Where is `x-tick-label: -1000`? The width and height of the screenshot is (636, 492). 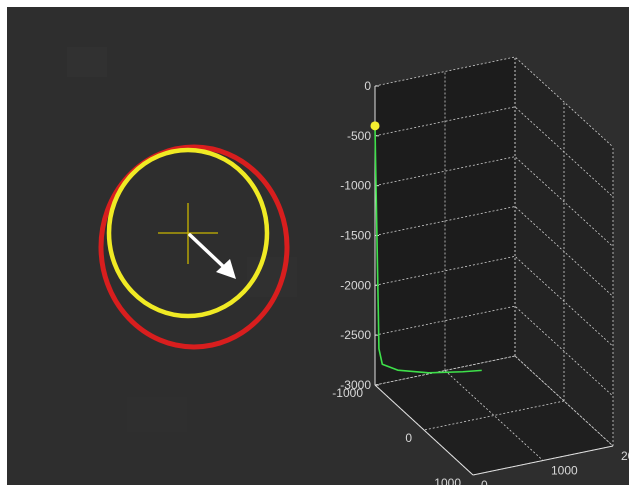
x-tick-label: -1000 is located at coordinates (347, 393).